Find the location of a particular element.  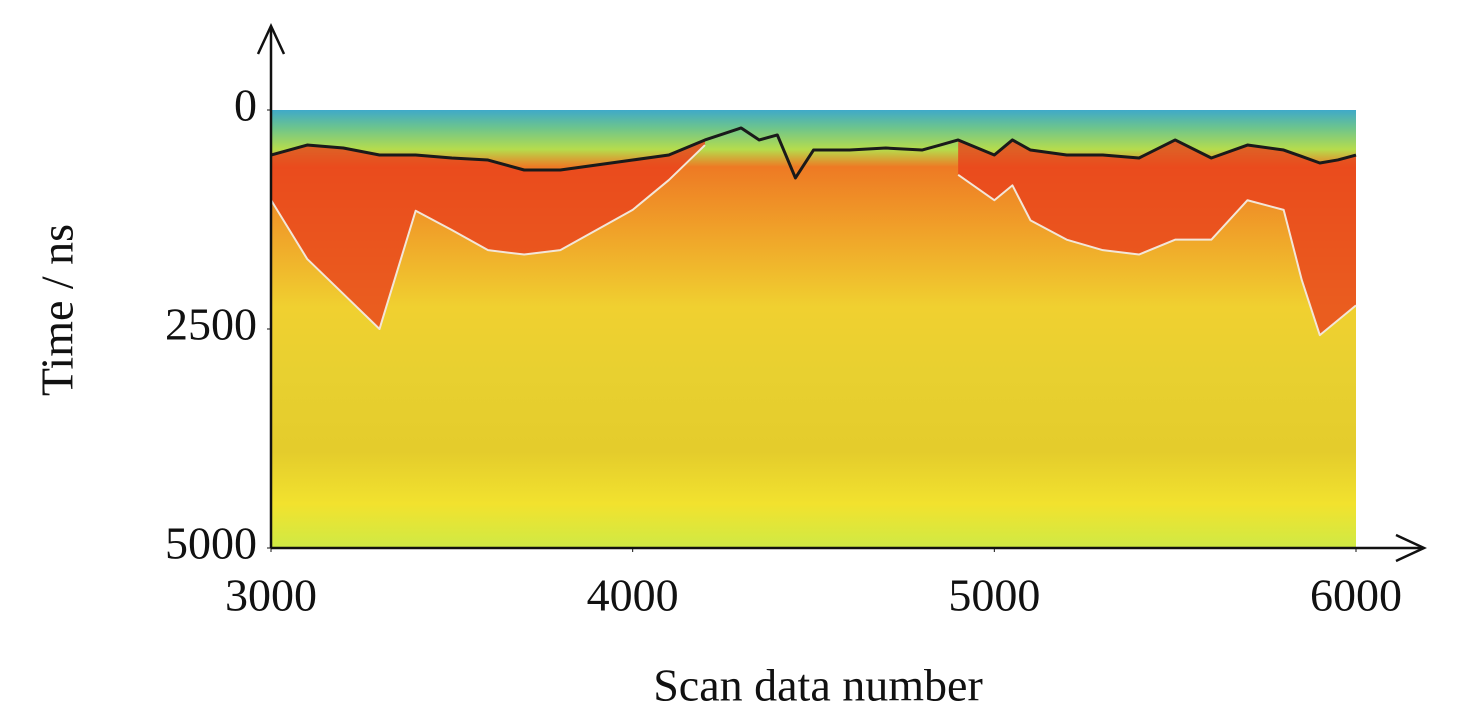

x-tick-label: 4000 is located at coordinates (633, 595).